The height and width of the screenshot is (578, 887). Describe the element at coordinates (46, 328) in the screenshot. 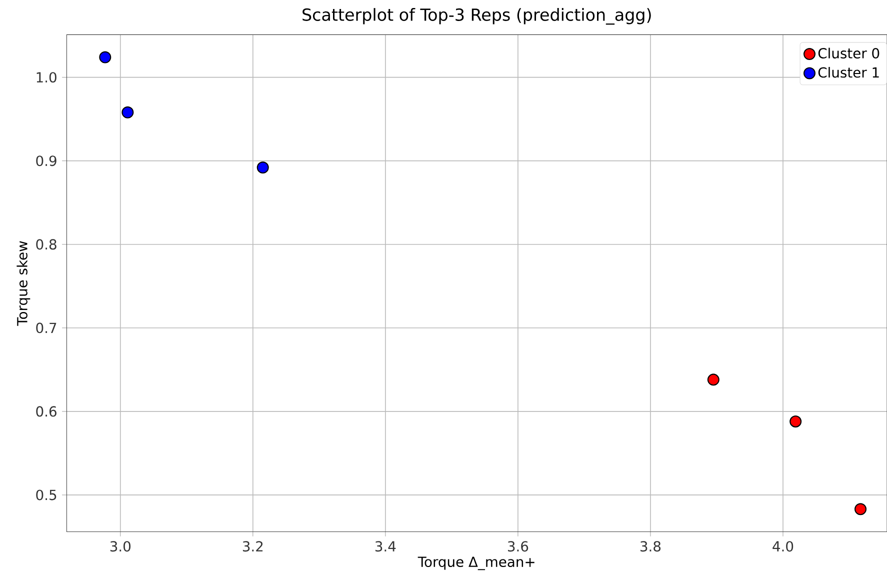

I see `y-tick-label: 0.7` at that location.